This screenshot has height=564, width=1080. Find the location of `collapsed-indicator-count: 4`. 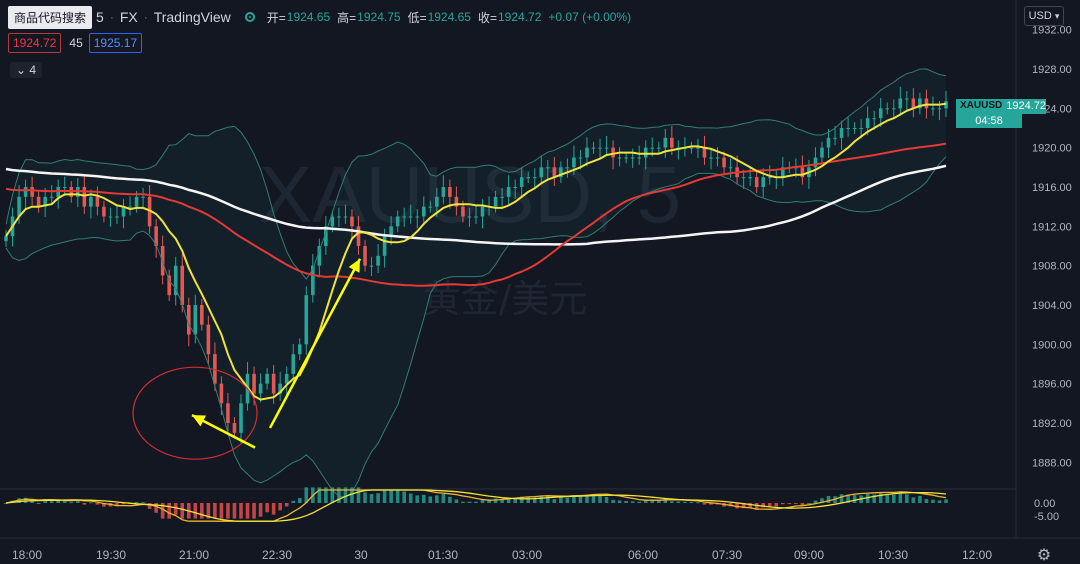

collapsed-indicator-count: 4 is located at coordinates (33, 70).